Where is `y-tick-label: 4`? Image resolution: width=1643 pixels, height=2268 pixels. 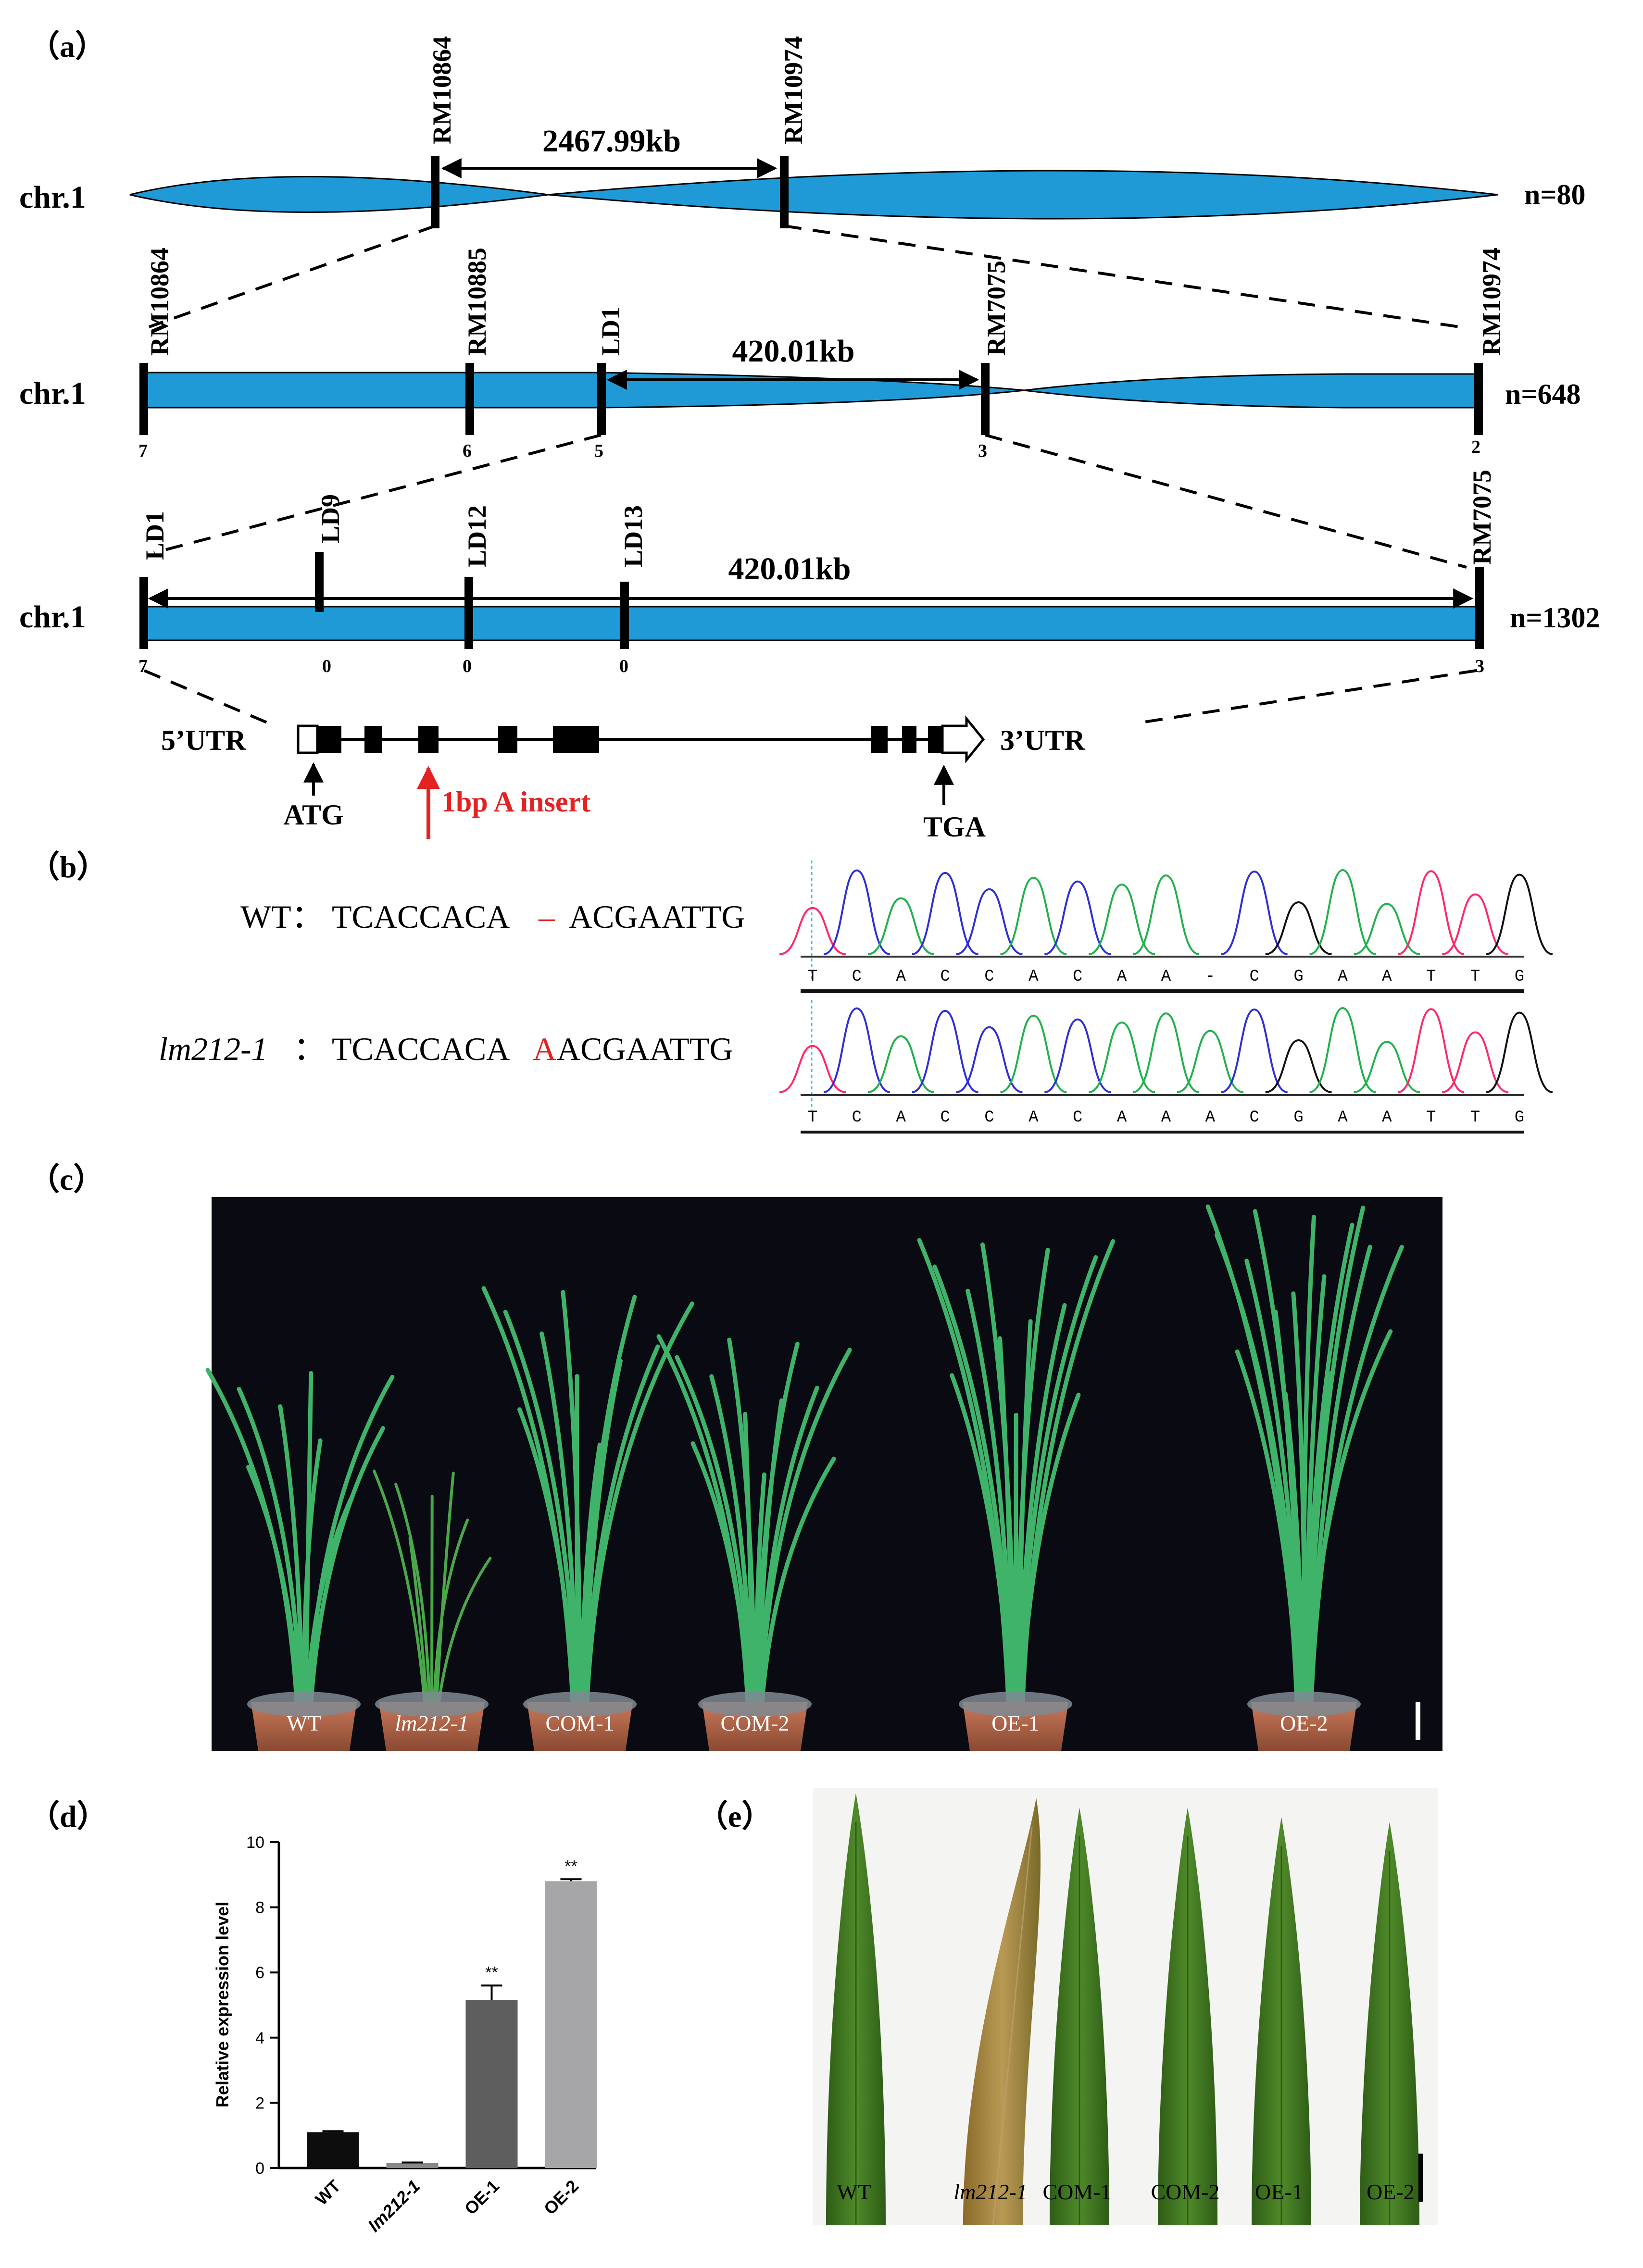
y-tick-label: 4 is located at coordinates (259, 2038).